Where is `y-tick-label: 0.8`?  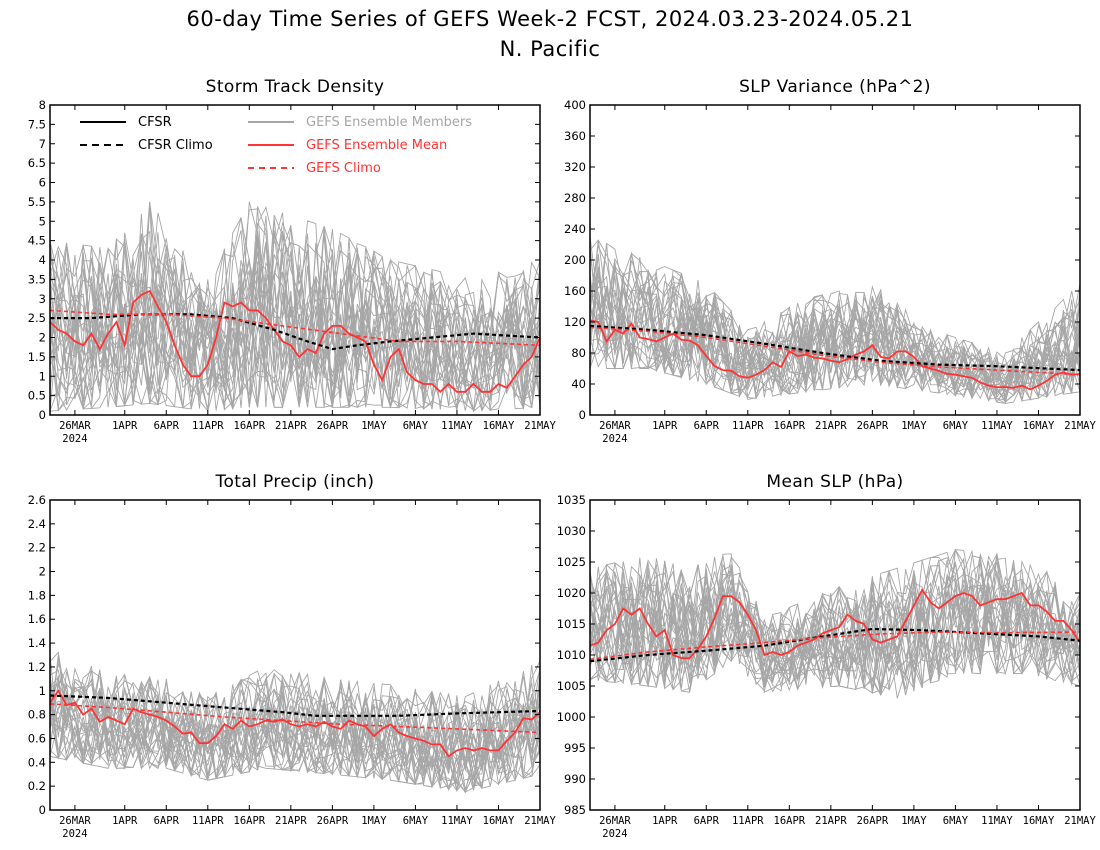 y-tick-label: 0.8 is located at coordinates (37, 715).